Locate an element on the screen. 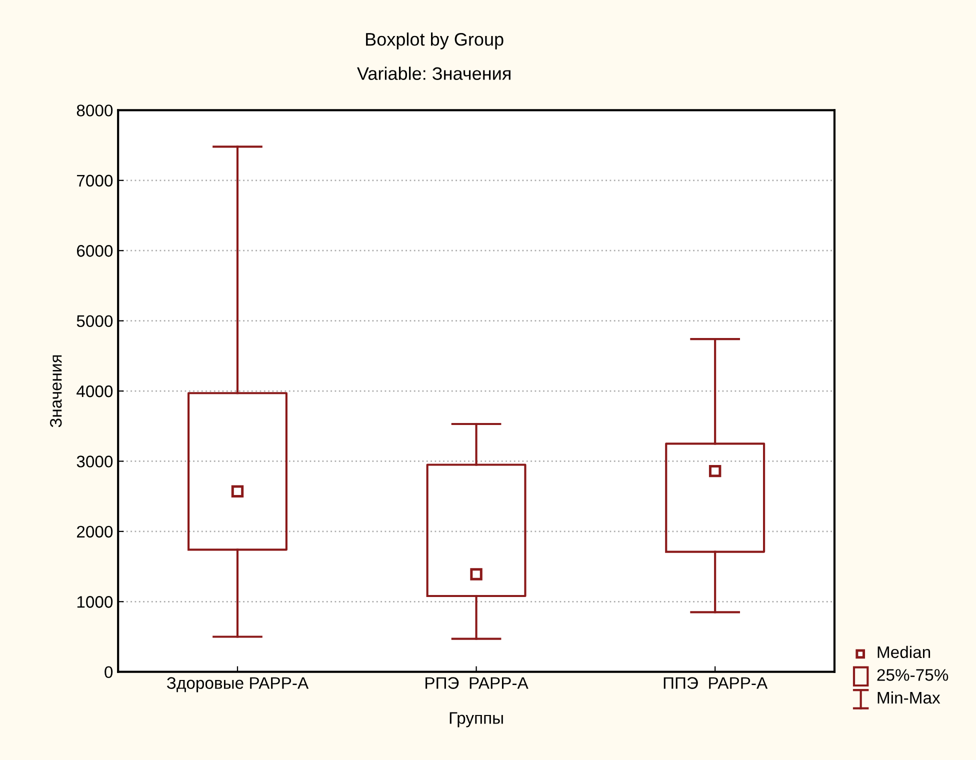 The height and width of the screenshot is (760, 976). chart-title: Boxplot by Group is located at coordinates (435, 41).